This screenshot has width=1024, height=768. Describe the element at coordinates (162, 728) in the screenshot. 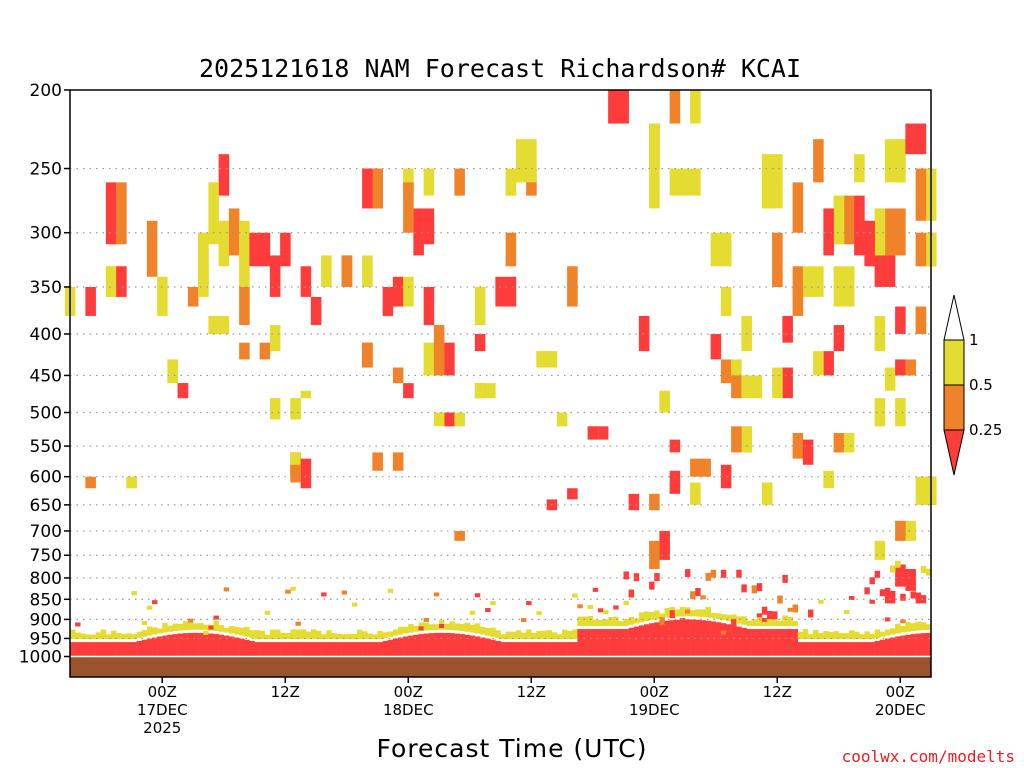

I see `x-tick-label: 2025` at that location.